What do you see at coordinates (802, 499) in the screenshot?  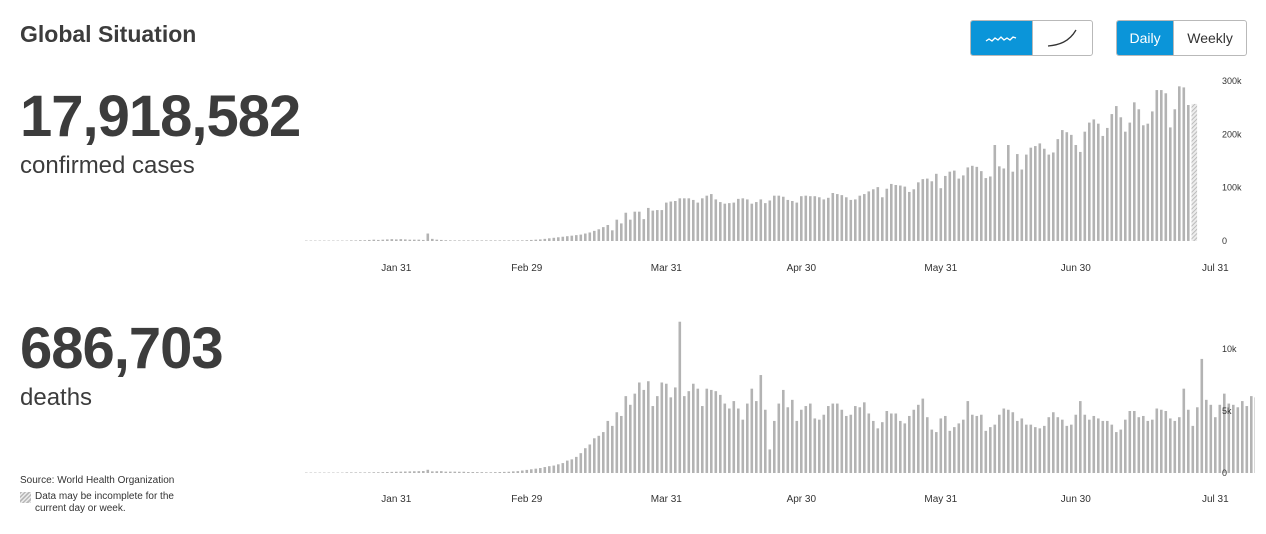 I see `deaths-x-tick-label: Apr 30` at bounding box center [802, 499].